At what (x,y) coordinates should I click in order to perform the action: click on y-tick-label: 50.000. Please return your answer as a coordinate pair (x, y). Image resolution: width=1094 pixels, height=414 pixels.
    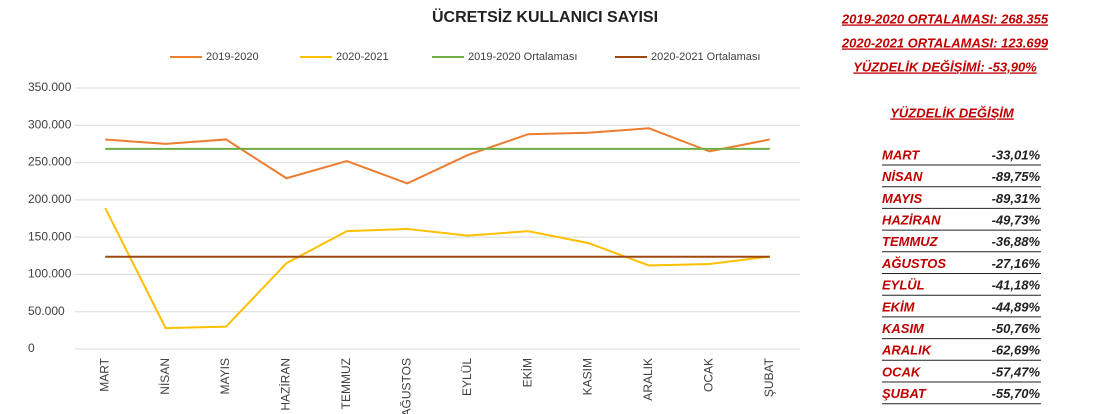
    Looking at the image, I should click on (46, 311).